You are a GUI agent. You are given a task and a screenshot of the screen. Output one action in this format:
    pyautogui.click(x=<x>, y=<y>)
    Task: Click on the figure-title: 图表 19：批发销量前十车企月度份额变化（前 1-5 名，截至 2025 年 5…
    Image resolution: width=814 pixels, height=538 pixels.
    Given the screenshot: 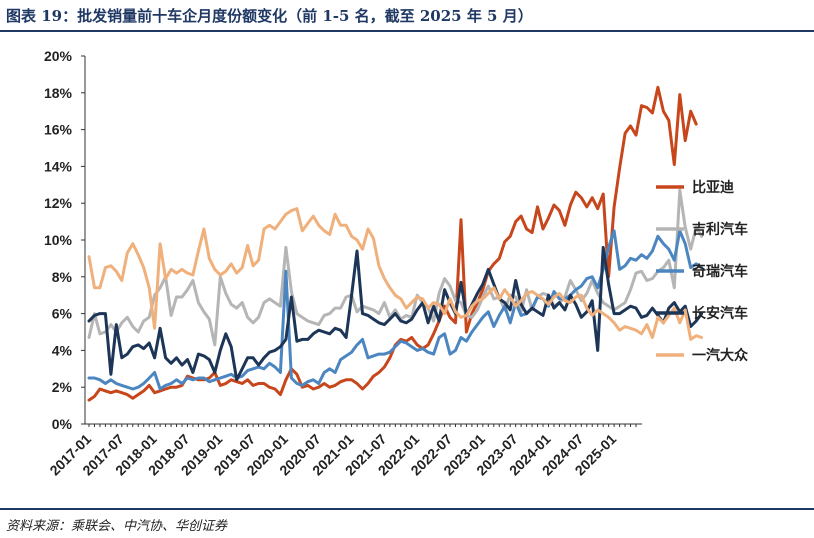 What is the action you would take?
    pyautogui.click(x=269, y=16)
    